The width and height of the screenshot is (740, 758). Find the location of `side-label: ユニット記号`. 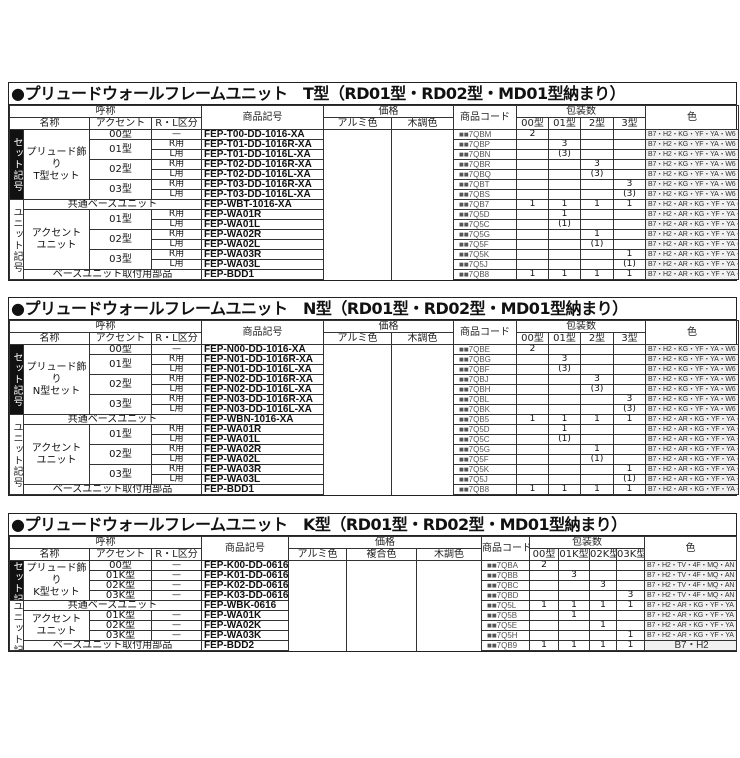

side-label: ユニット記号 is located at coordinates (16, 454).